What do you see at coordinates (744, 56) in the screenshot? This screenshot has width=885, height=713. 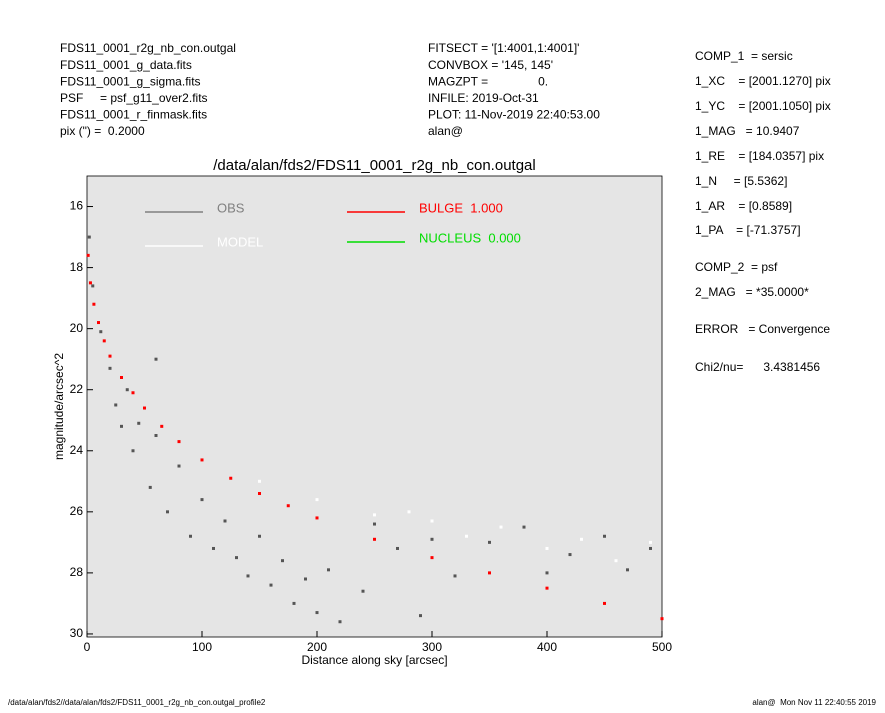 I see `fit-param: COMP_1 = sersic` at bounding box center [744, 56].